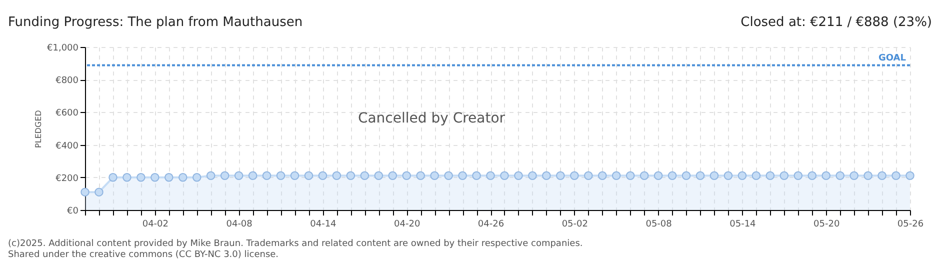 This screenshot has height=270, width=940. I want to click on text: (c)2025. Additional content provided by Mike Braun. Trademarks and related content are owned by their respective companies., so click(295, 244).